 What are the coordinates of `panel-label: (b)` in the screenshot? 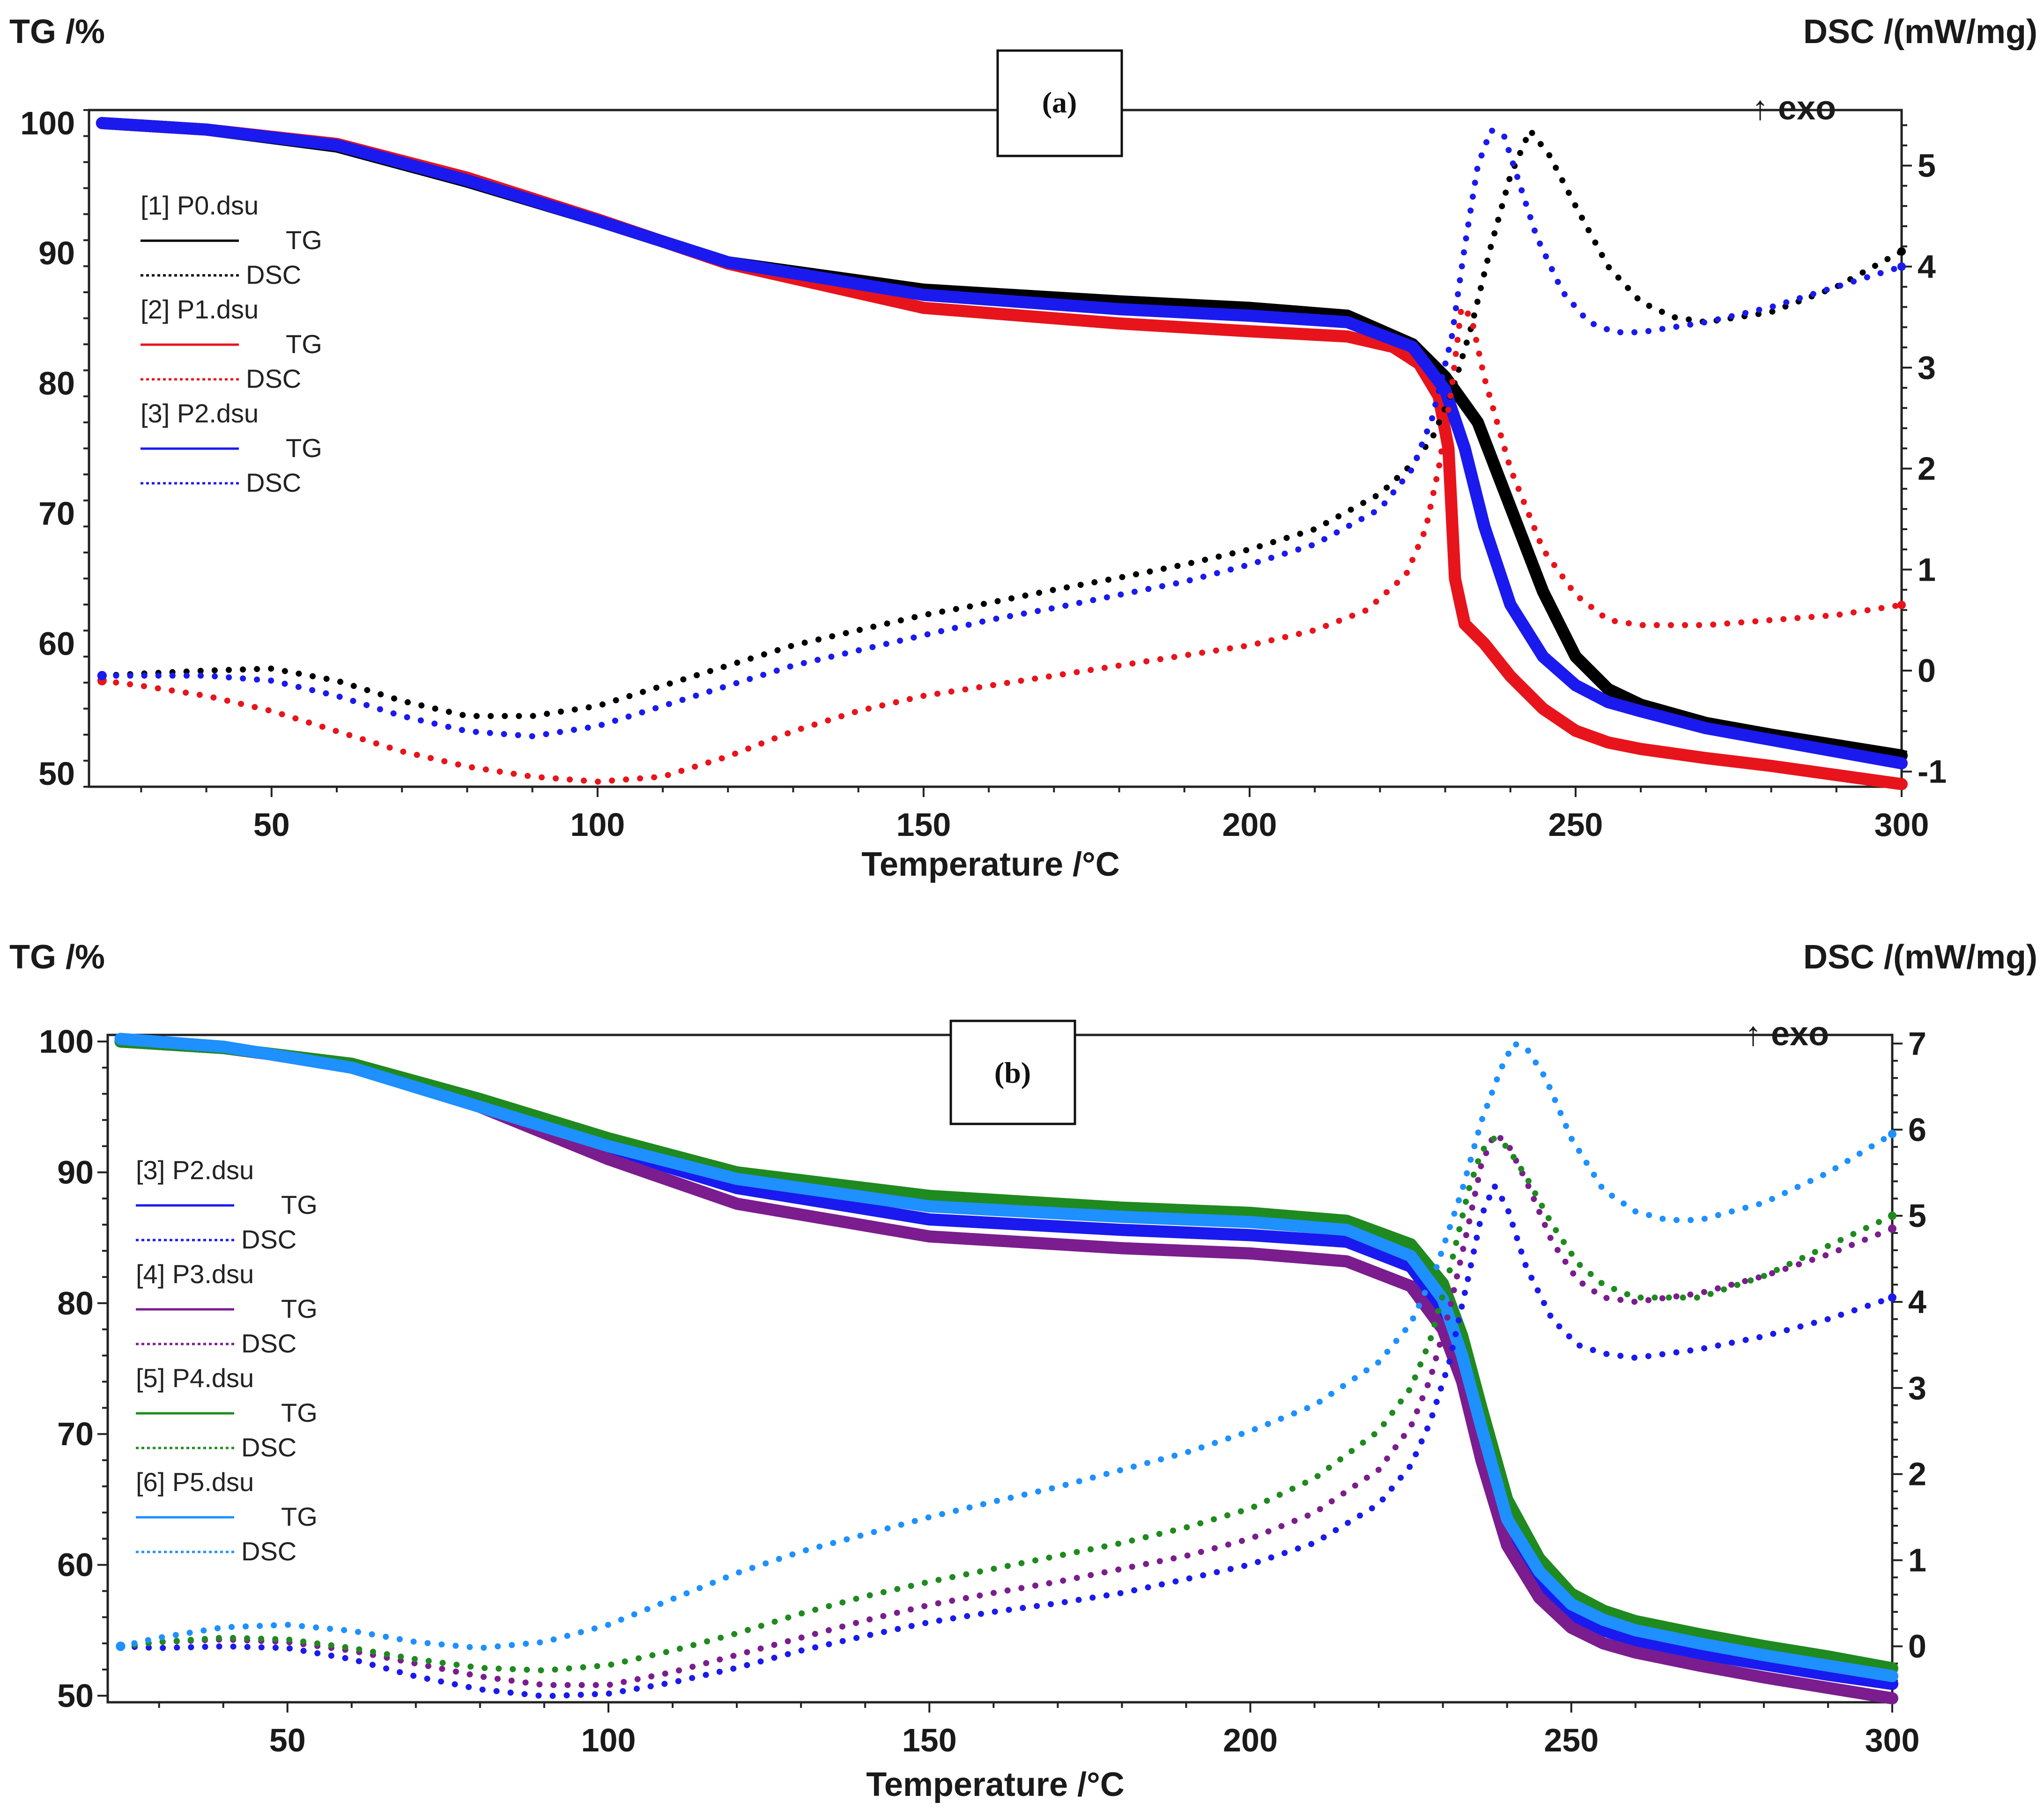 It's located at (1013, 1072).